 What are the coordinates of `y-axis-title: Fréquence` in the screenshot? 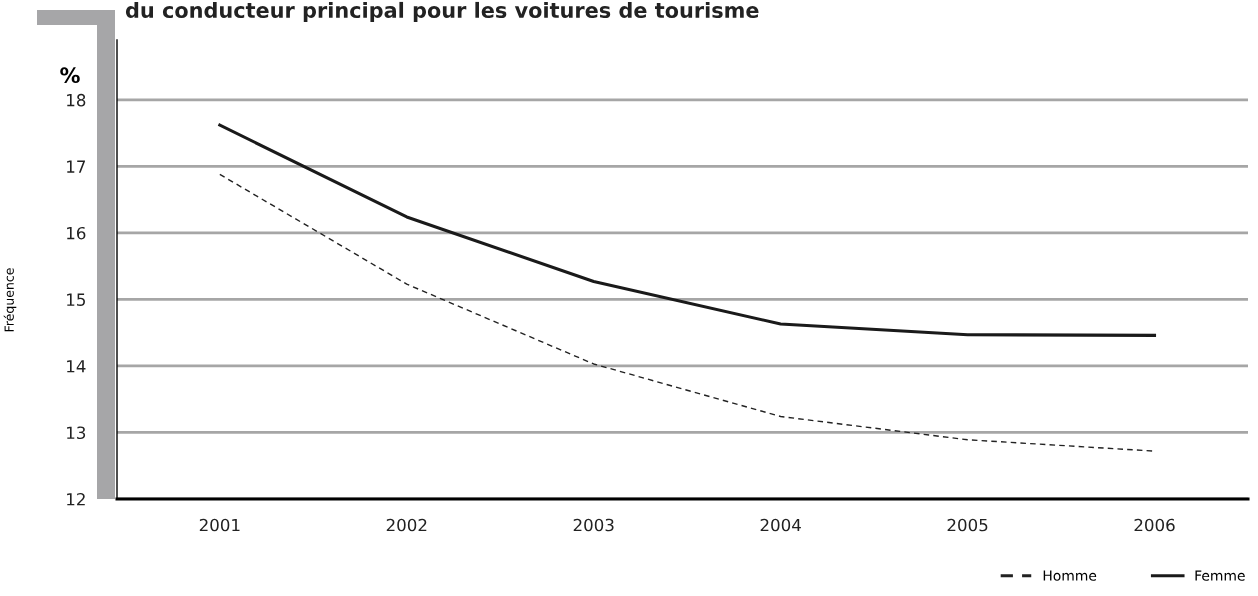 It's located at (10, 300).